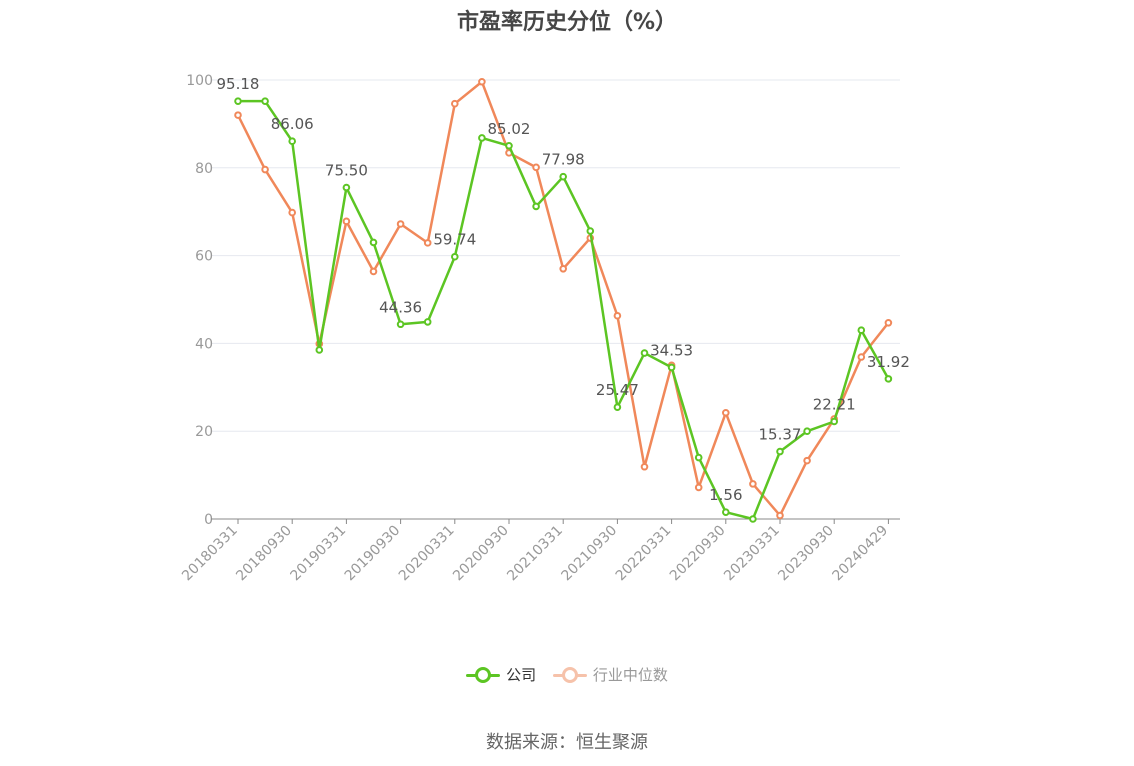 This screenshot has width=1134, height=766. Describe the element at coordinates (509, 129) in the screenshot. I see `company-data-label: 85.02` at that location.